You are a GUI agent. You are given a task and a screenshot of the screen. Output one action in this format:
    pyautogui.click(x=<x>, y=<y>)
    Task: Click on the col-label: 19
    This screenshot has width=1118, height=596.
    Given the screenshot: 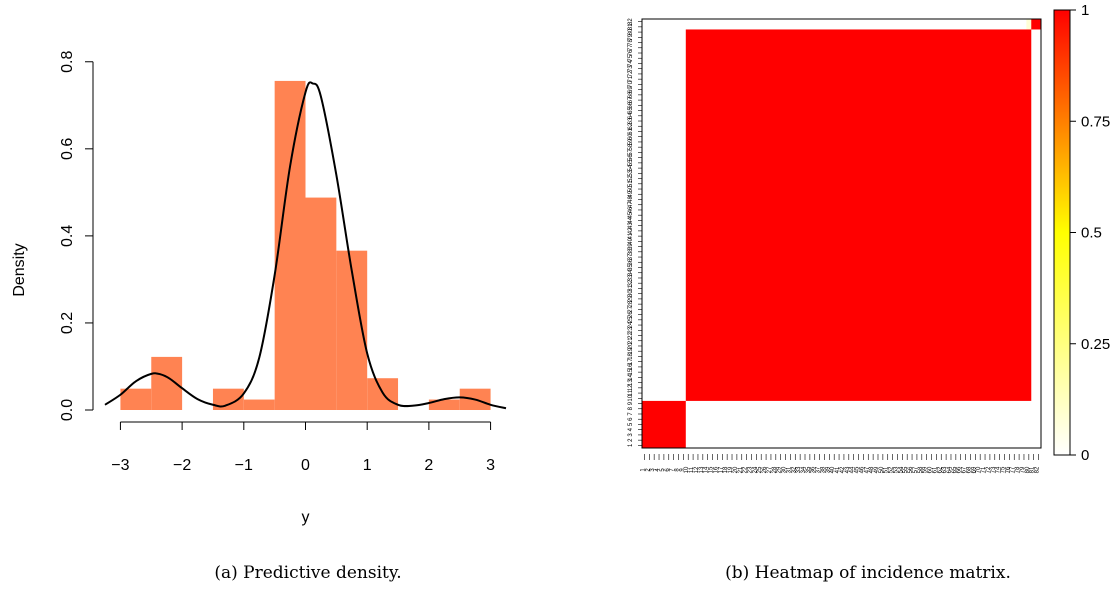 What is the action you would take?
    pyautogui.click(x=731, y=469)
    